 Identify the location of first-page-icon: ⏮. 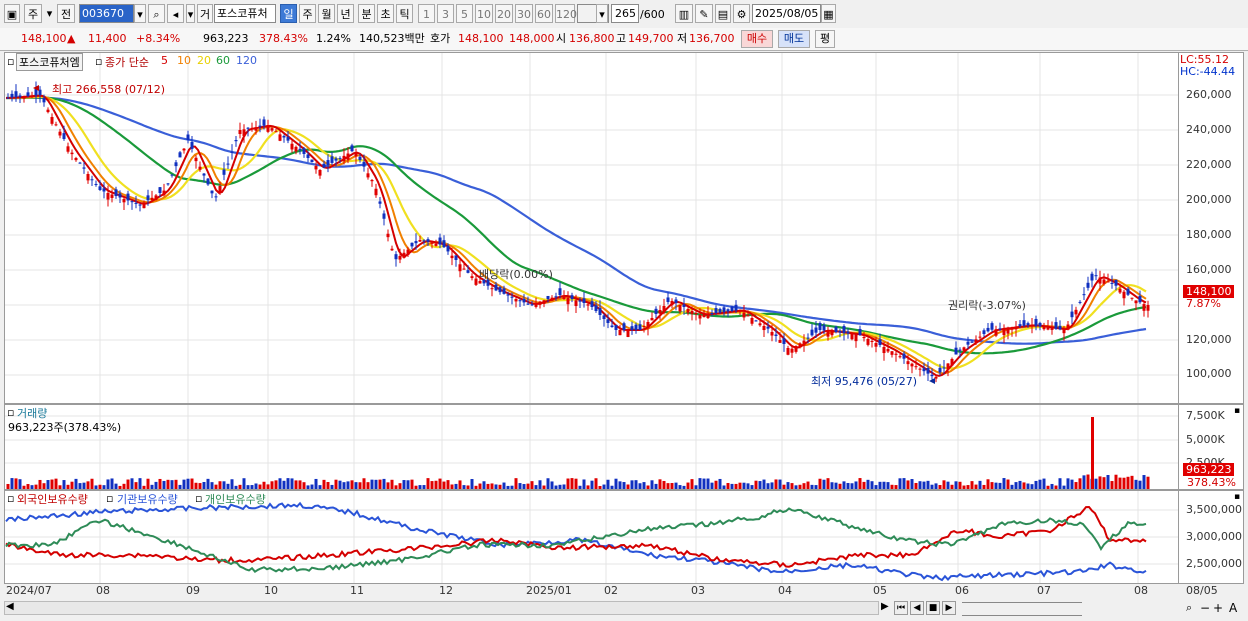
(901, 608).